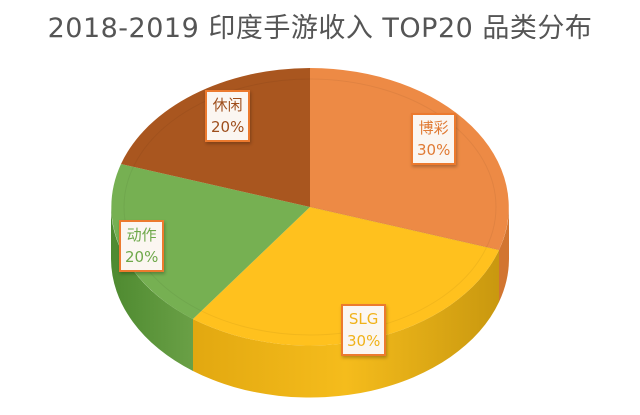 This screenshot has width=640, height=415. What do you see at coordinates (364, 330) in the screenshot?
I see `data-label-slg: SLG 30%` at bounding box center [364, 330].